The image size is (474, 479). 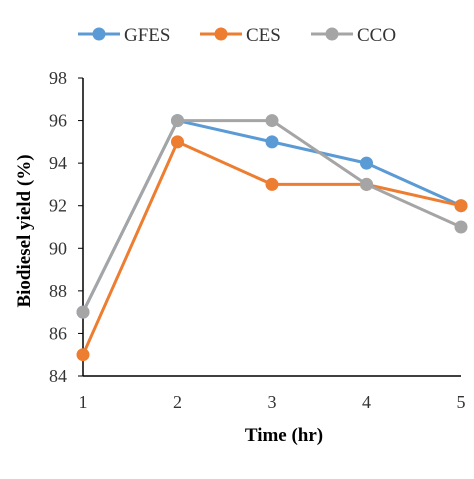 What do you see at coordinates (461, 402) in the screenshot?
I see `x-tick-label: 5` at bounding box center [461, 402].